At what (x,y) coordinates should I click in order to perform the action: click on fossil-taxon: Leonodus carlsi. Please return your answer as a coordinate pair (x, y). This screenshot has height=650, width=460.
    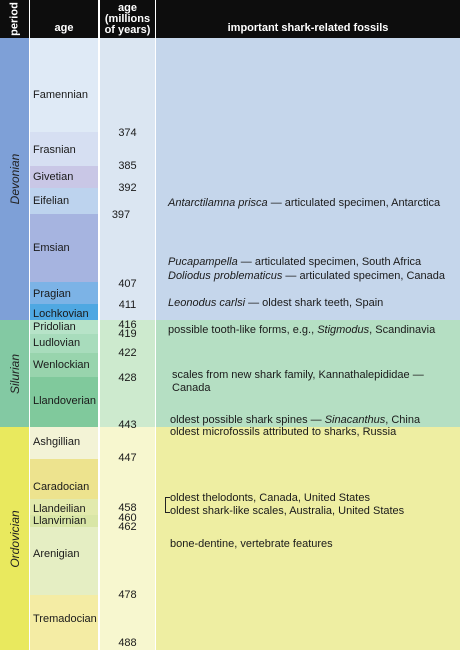
    Looking at the image, I should click on (207, 303).